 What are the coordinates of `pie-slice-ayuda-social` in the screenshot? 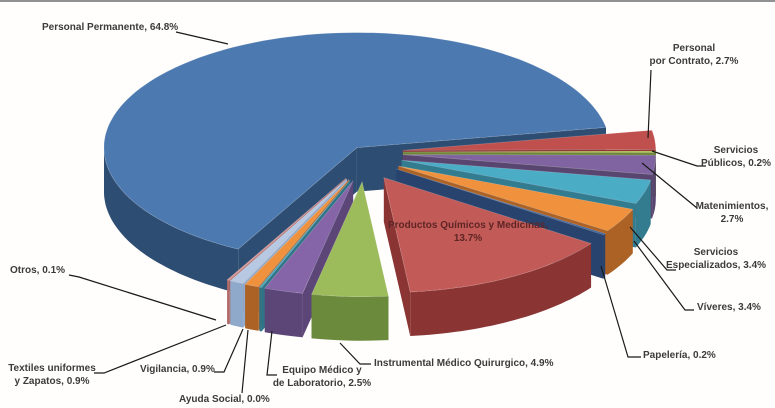 It's located at (304, 233).